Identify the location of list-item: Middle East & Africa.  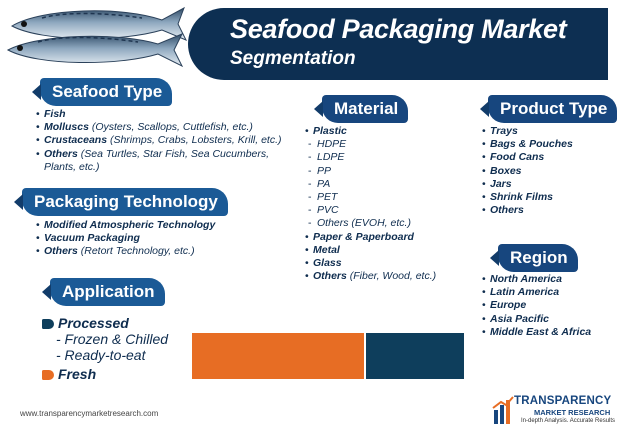
(549, 332).